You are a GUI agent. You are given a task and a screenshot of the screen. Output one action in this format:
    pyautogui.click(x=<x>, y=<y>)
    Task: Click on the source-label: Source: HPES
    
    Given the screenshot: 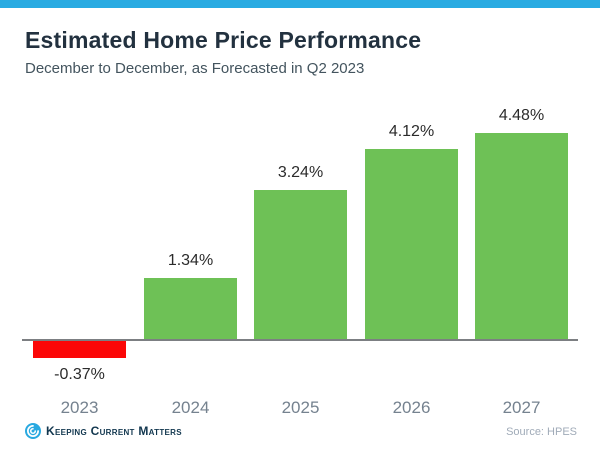 What is the action you would take?
    pyautogui.click(x=541, y=432)
    